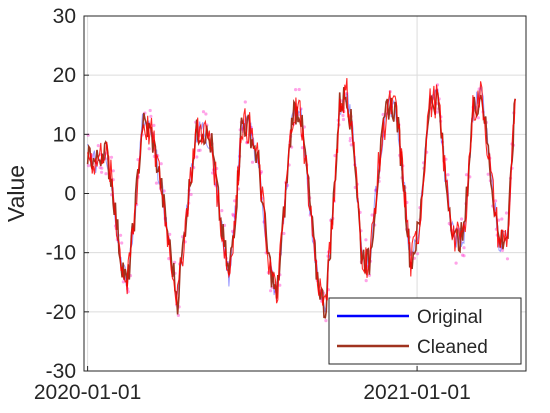  Describe the element at coordinates (64, 134) in the screenshot. I see `y-tick-label: 10` at that location.